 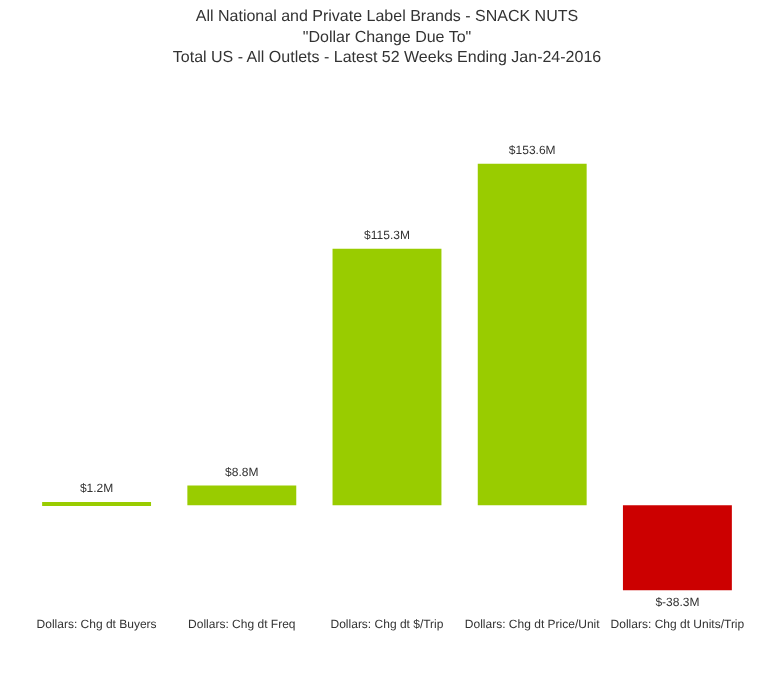 I want to click on chart-subtitle: "Dollar Change Due To" Total US - All Outlets - Latest 52 Weeks Ending Jan-24-2016, so click(x=387, y=47).